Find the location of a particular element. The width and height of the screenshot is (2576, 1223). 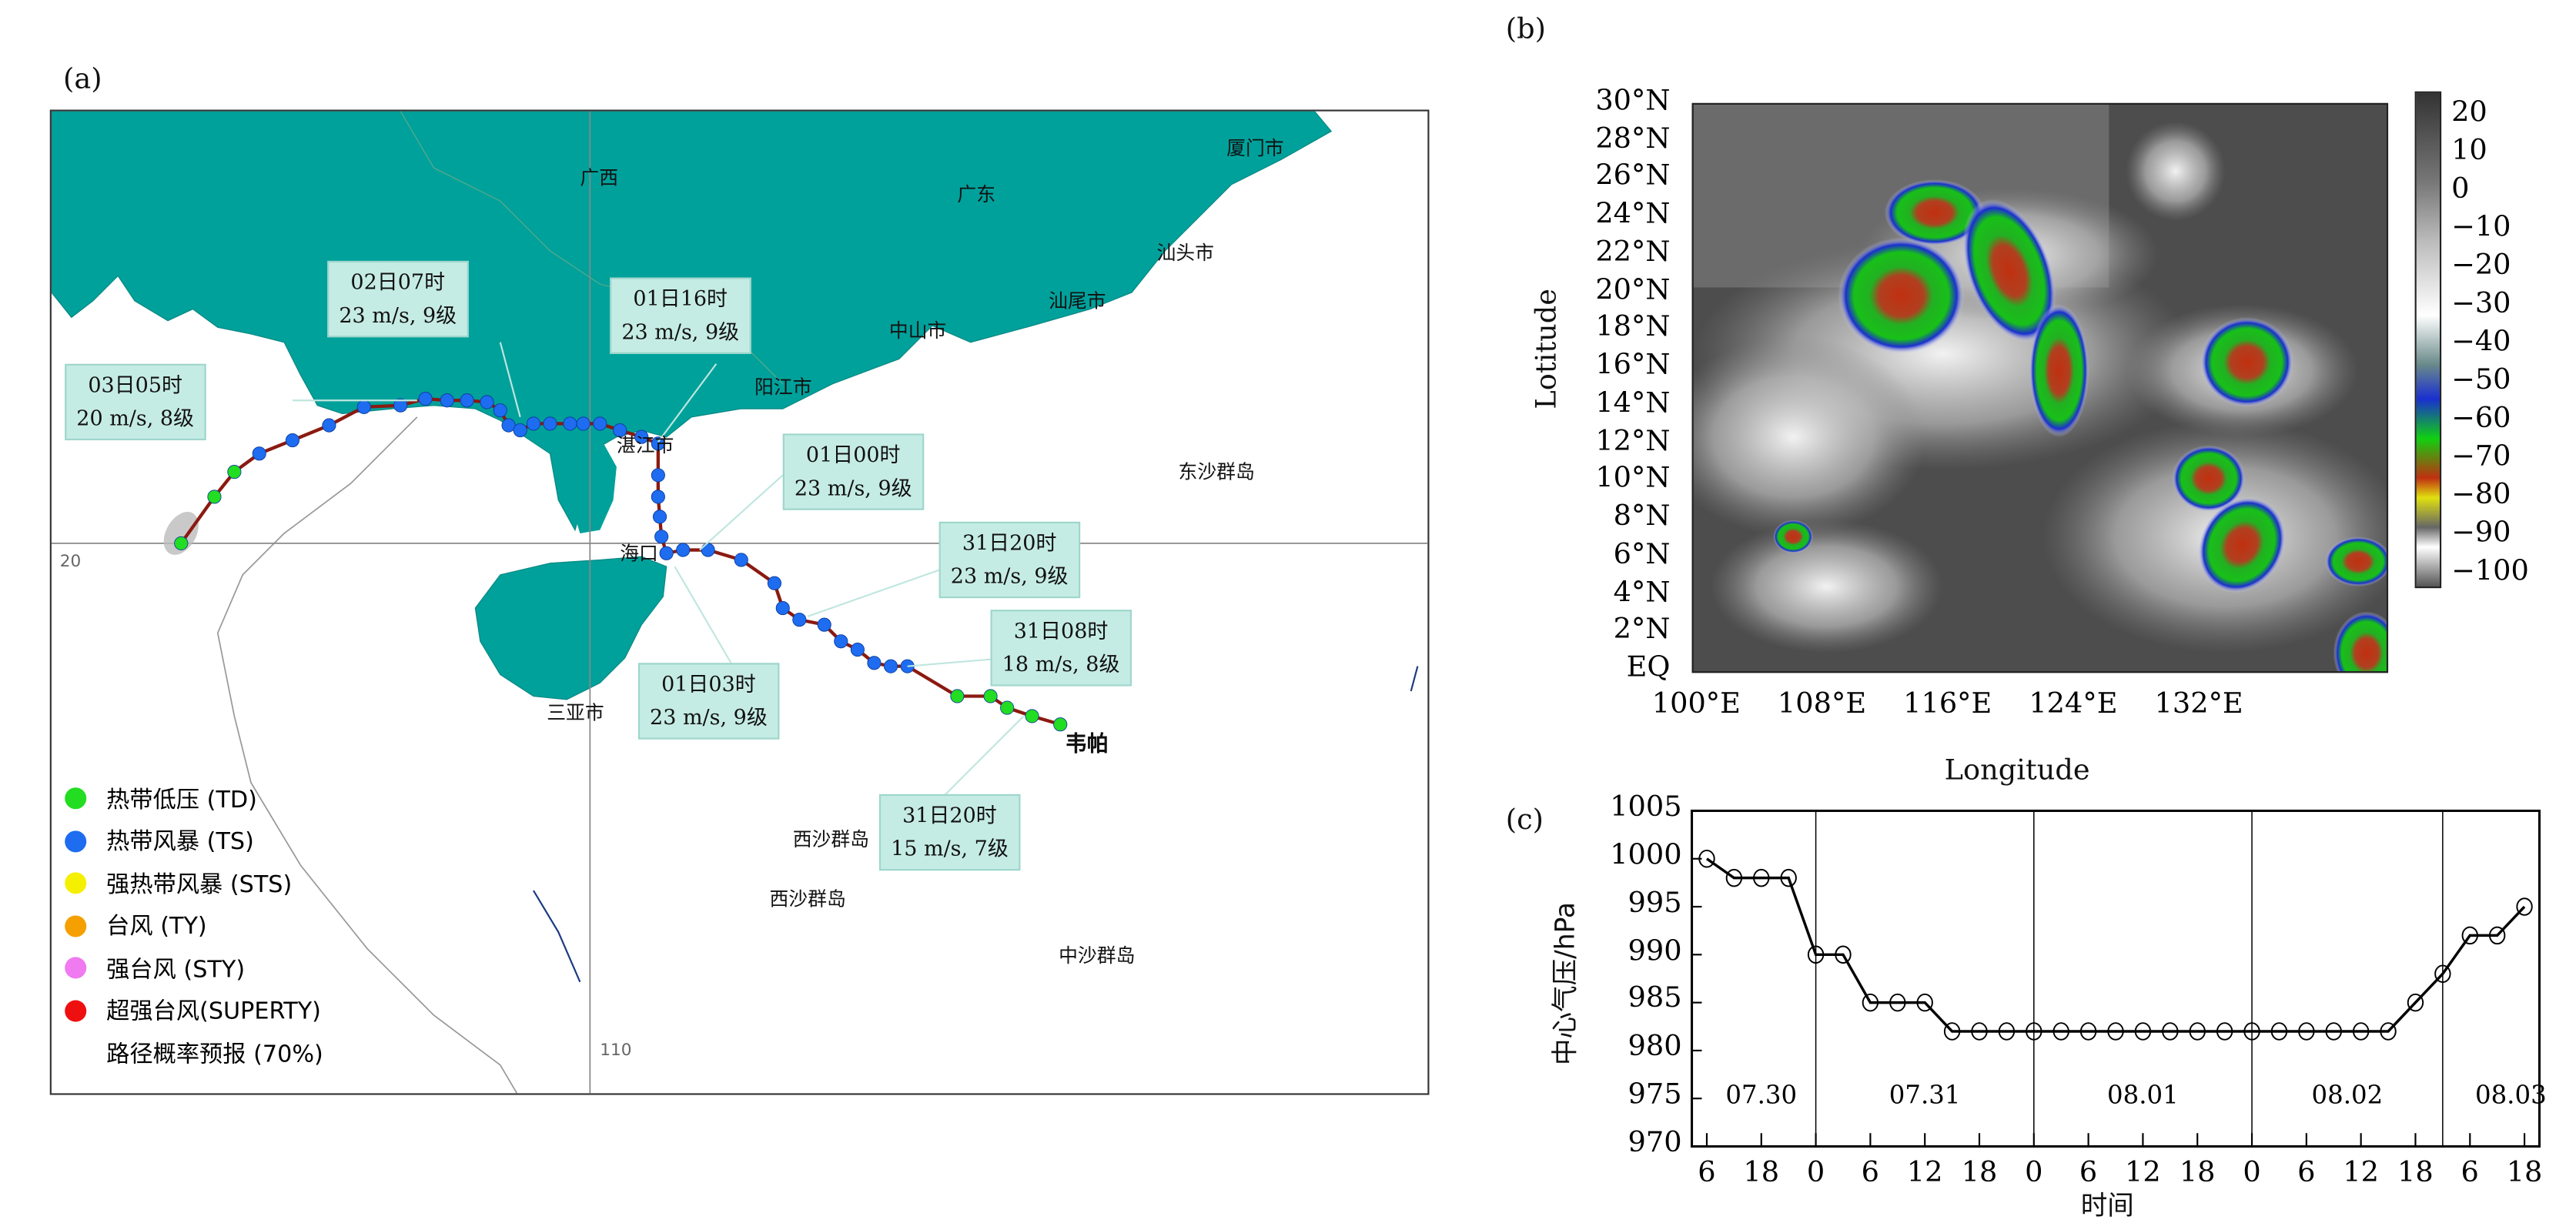

y-tick-label: 1000 is located at coordinates (1646, 855).